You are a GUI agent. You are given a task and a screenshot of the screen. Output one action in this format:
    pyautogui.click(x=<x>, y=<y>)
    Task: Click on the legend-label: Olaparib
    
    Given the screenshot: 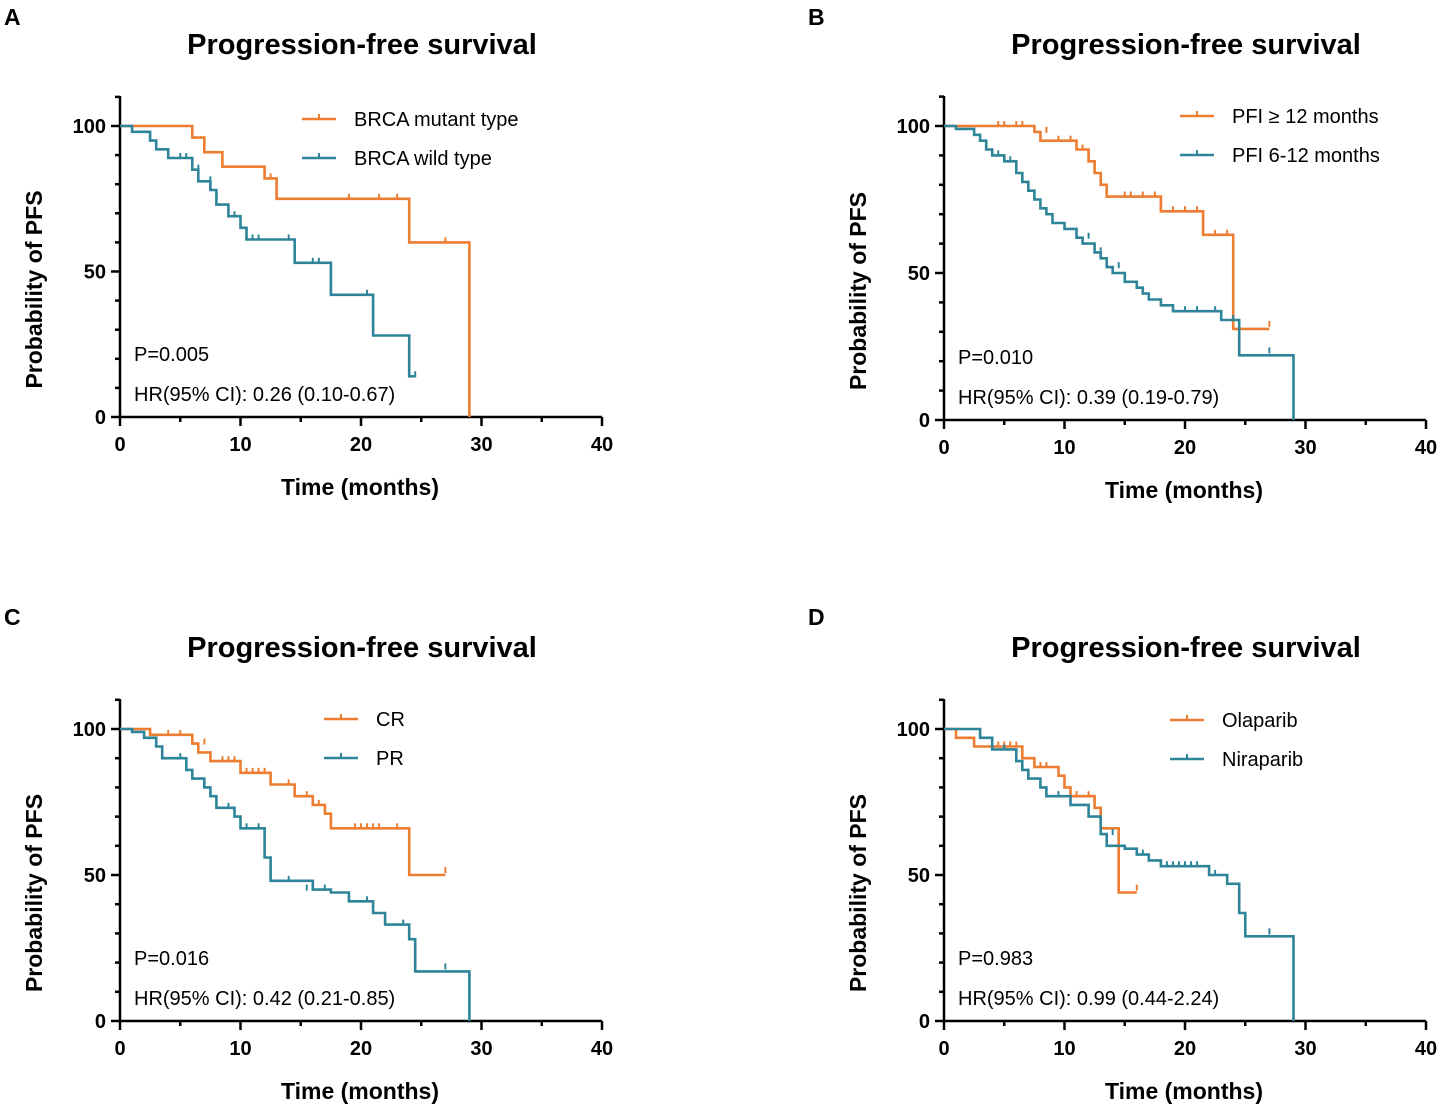 What is the action you would take?
    pyautogui.click(x=1260, y=721)
    